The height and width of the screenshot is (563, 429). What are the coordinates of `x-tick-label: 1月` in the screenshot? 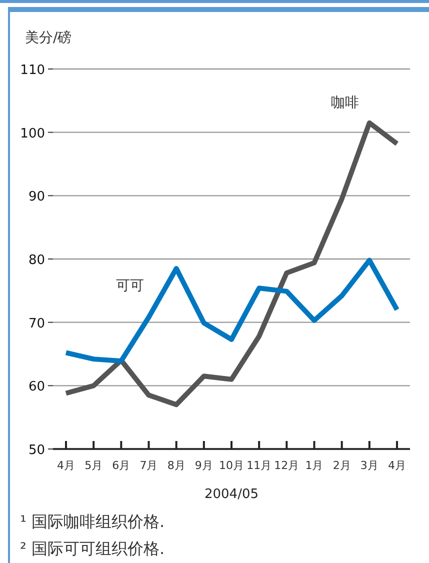 It's located at (314, 465).